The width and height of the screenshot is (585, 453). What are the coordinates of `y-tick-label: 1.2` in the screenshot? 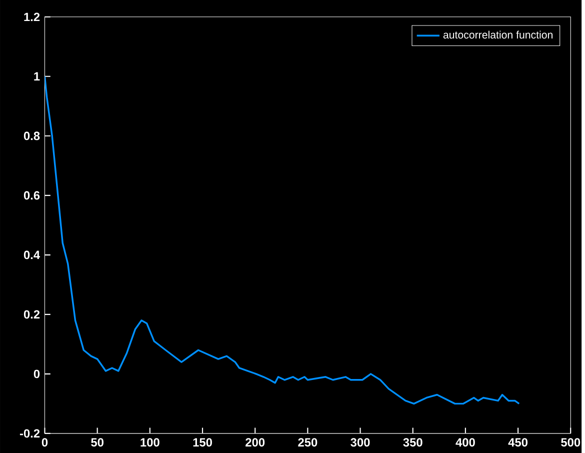 It's located at (32, 16).